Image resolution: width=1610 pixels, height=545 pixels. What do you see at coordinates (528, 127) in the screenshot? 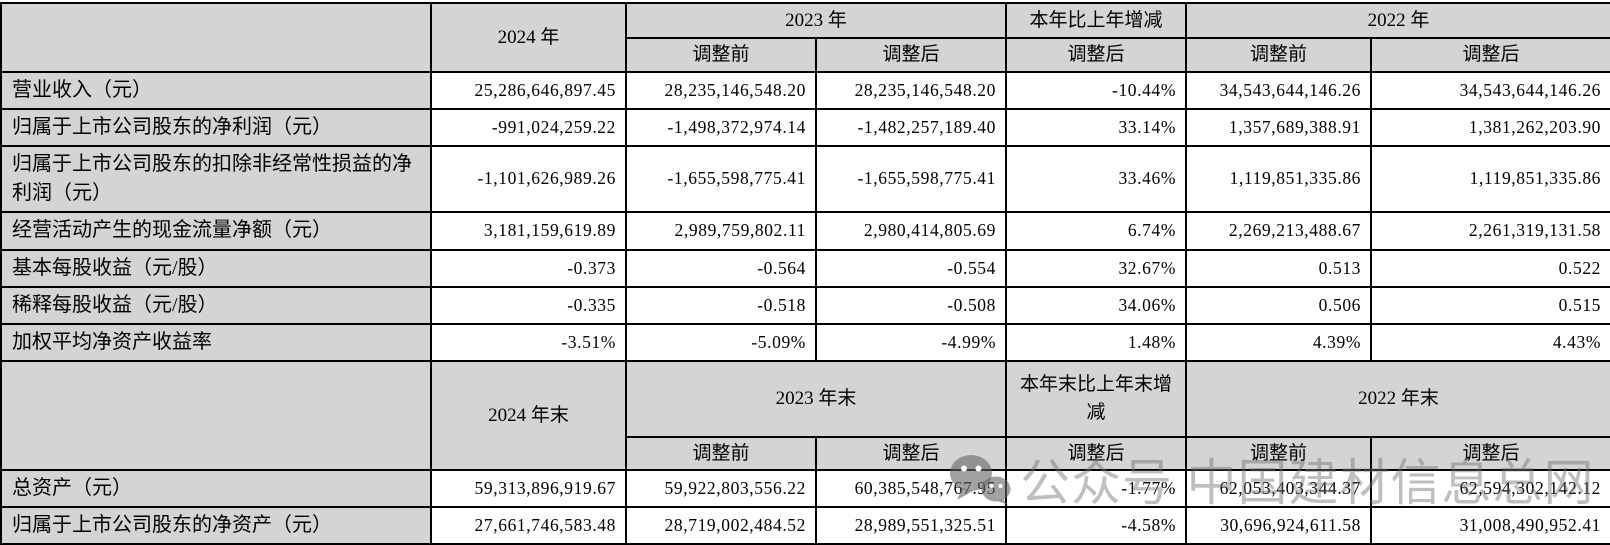
I see `value-cell: -991,024,259.22` at bounding box center [528, 127].